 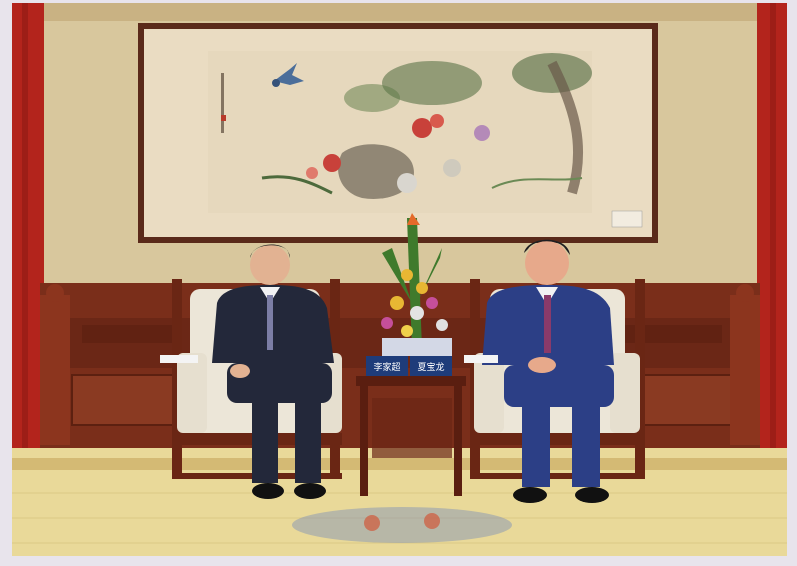 What do you see at coordinates (288, 75) in the screenshot?
I see `bird-icon` at bounding box center [288, 75].